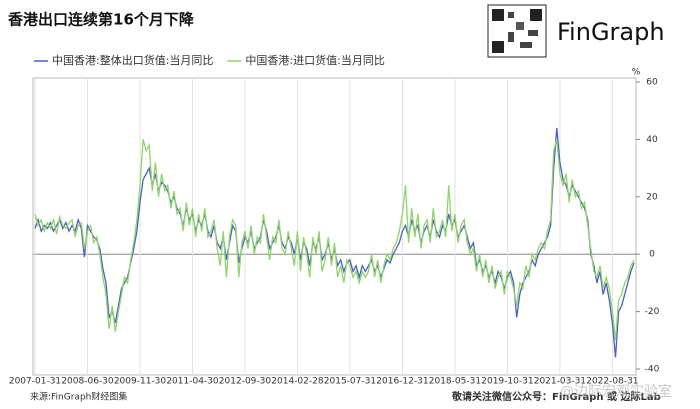  Describe the element at coordinates (132, 60) in the screenshot. I see `legend-label: 中国香港:整体出口货值:当月同比` at that location.